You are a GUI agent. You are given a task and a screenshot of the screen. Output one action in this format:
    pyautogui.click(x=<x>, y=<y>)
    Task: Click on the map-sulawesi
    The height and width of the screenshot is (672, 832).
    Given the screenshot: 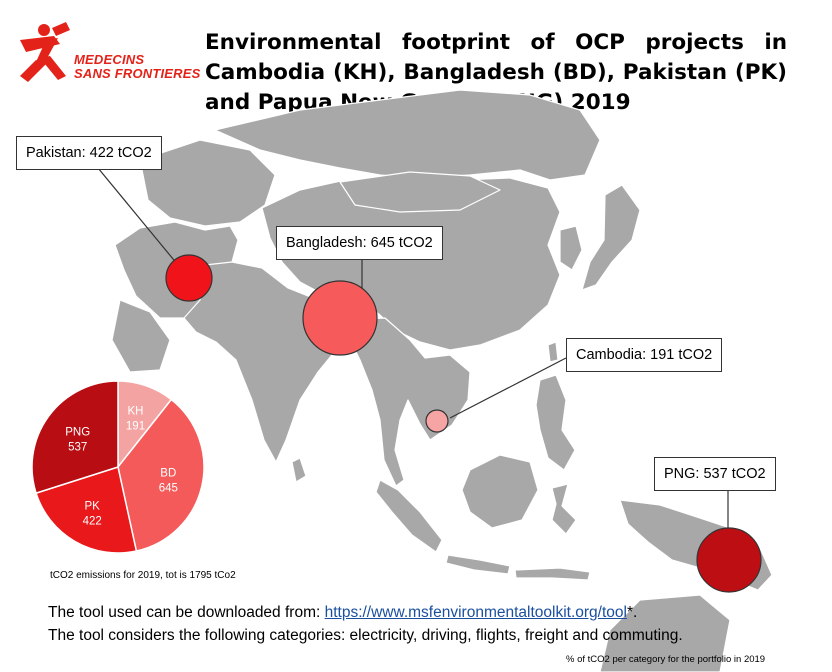 What is the action you would take?
    pyautogui.click(x=564, y=509)
    